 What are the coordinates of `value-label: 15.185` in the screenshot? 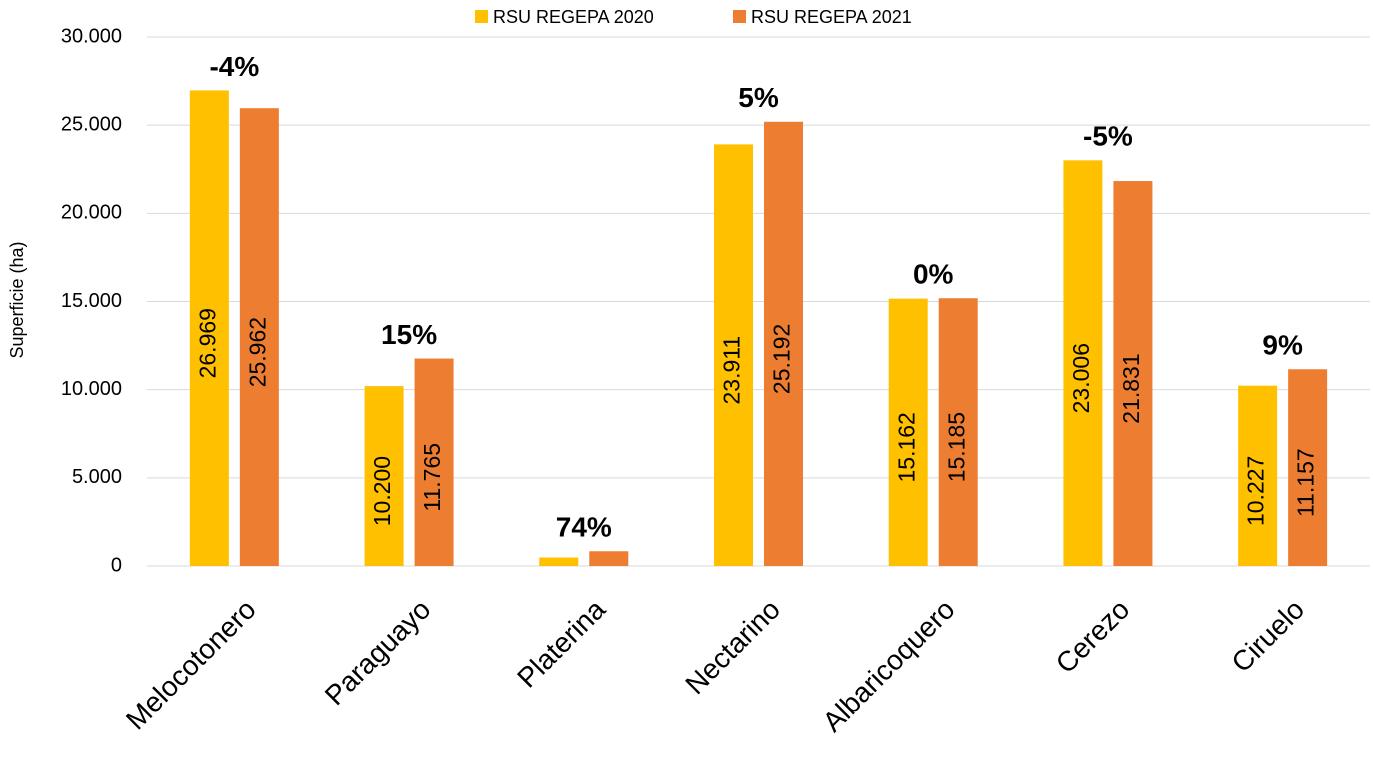 It's located at (956, 447).